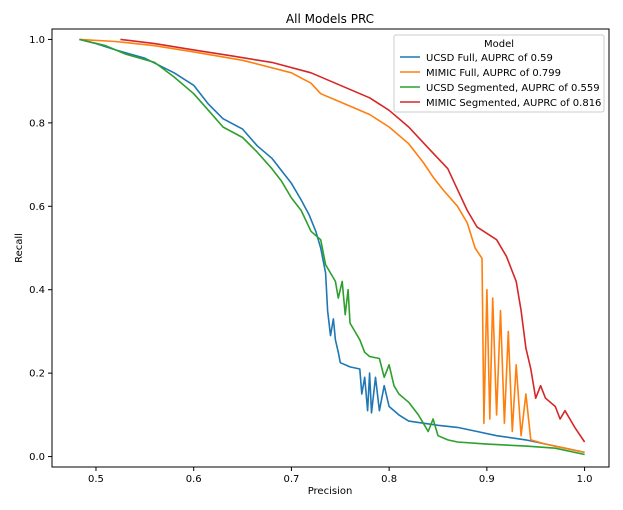 This screenshot has height=510, width=623. What do you see at coordinates (585, 479) in the screenshot?
I see `x-tick-label: 1.0` at bounding box center [585, 479].